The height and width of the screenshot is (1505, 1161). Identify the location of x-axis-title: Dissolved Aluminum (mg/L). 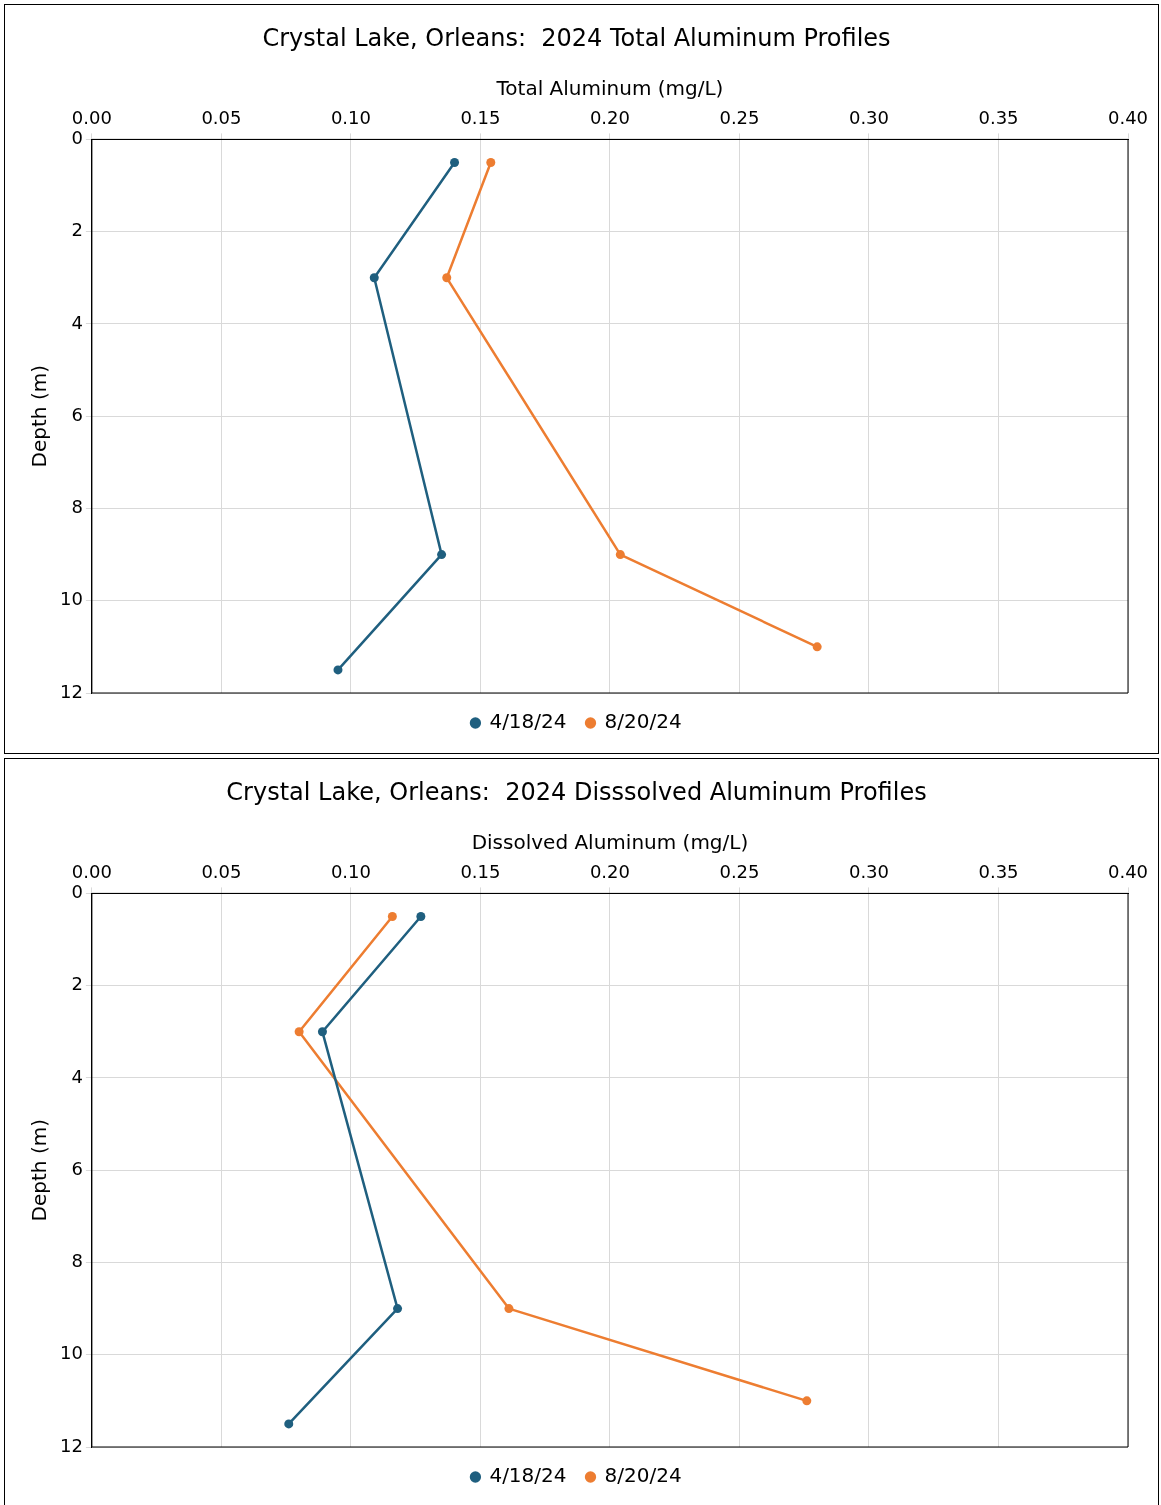
(610, 842).